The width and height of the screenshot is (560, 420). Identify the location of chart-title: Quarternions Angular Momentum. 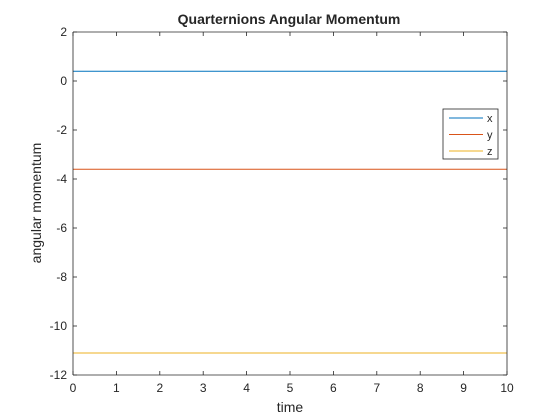
(289, 19).